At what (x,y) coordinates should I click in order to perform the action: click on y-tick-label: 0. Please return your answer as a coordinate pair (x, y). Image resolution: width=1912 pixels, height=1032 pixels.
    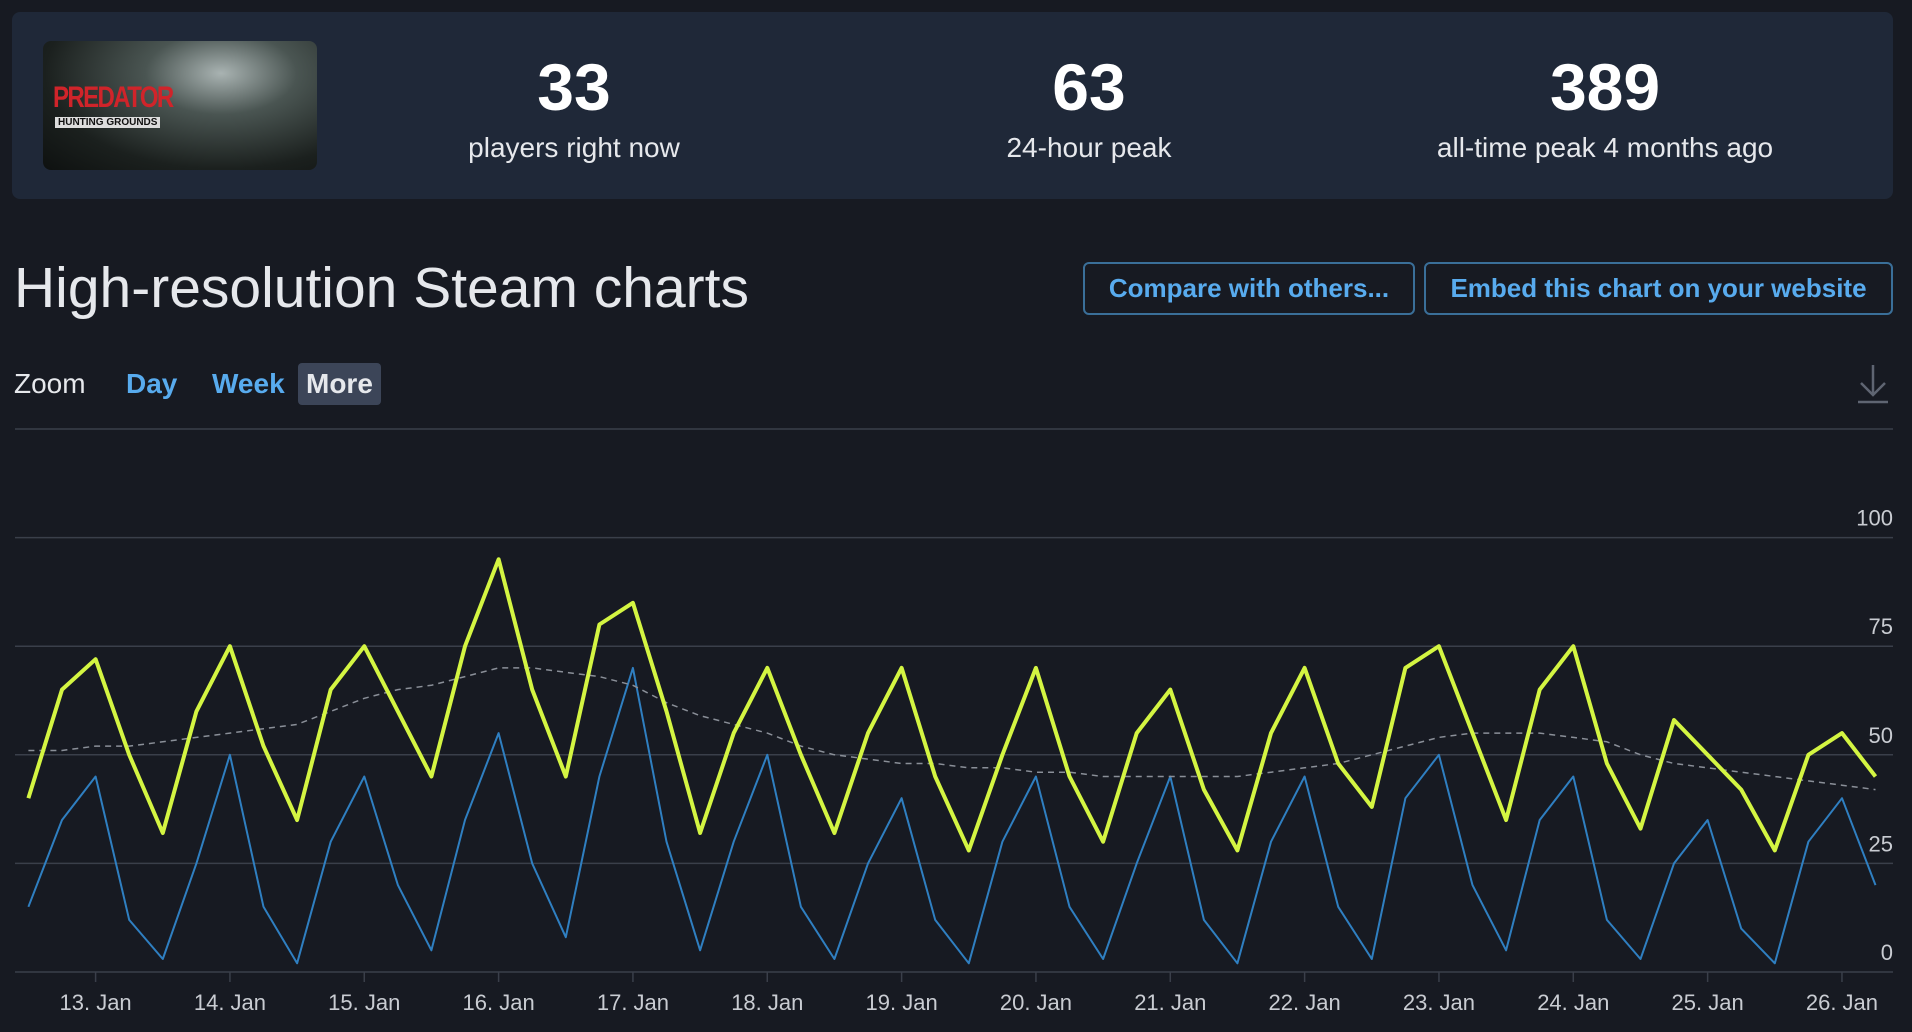
    Looking at the image, I should click on (1887, 952).